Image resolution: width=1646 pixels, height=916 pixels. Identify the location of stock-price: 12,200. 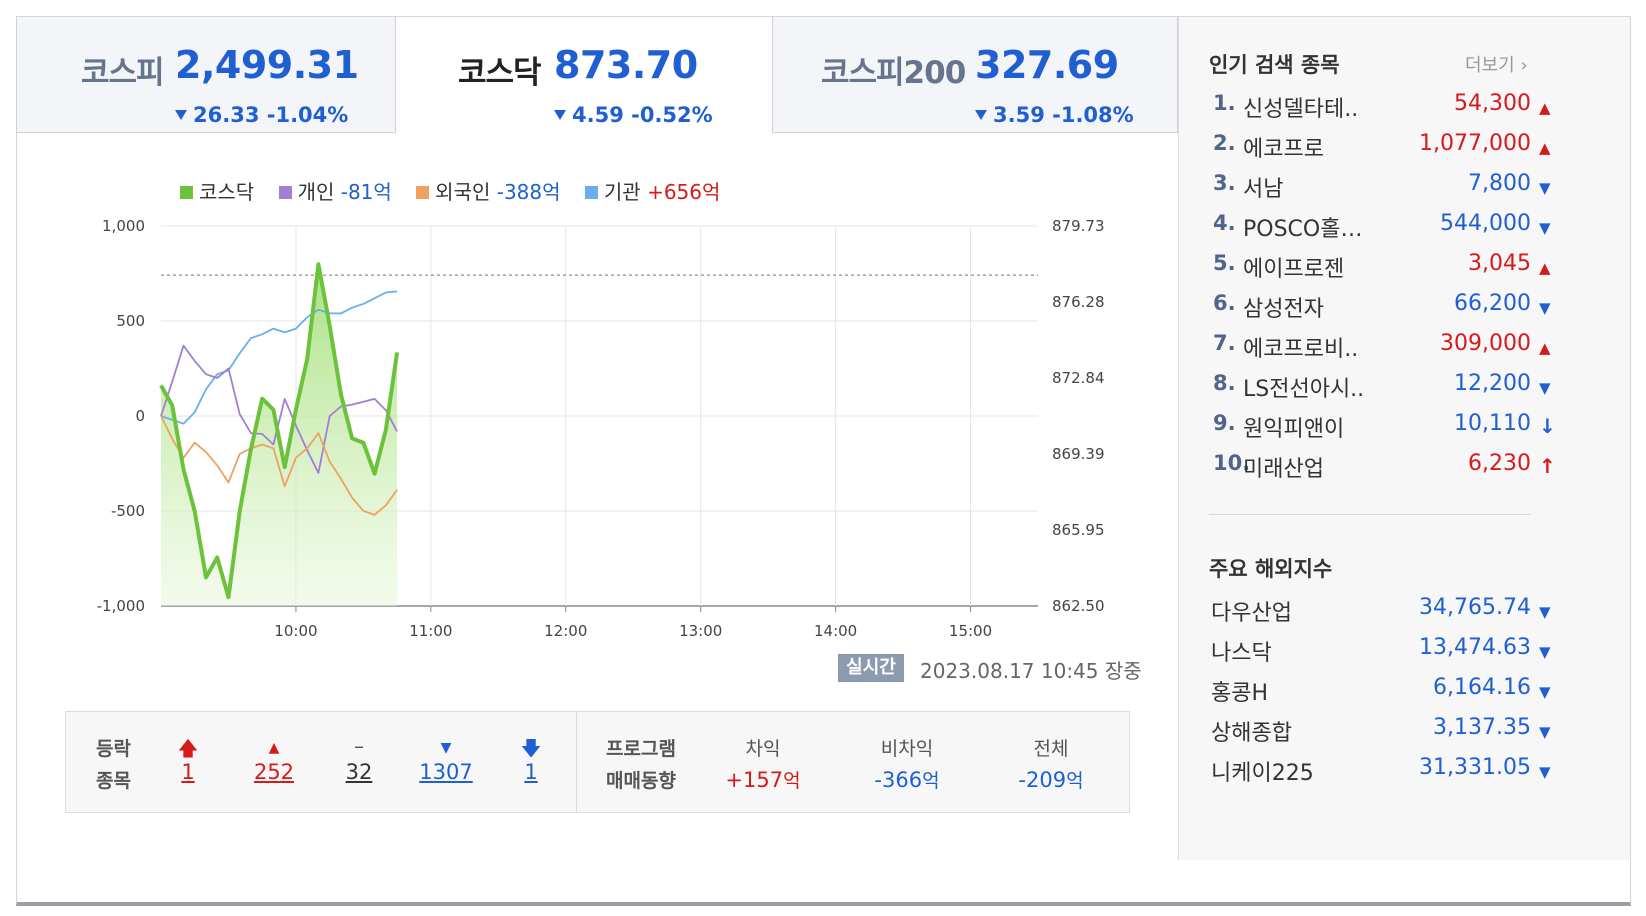
(1492, 383).